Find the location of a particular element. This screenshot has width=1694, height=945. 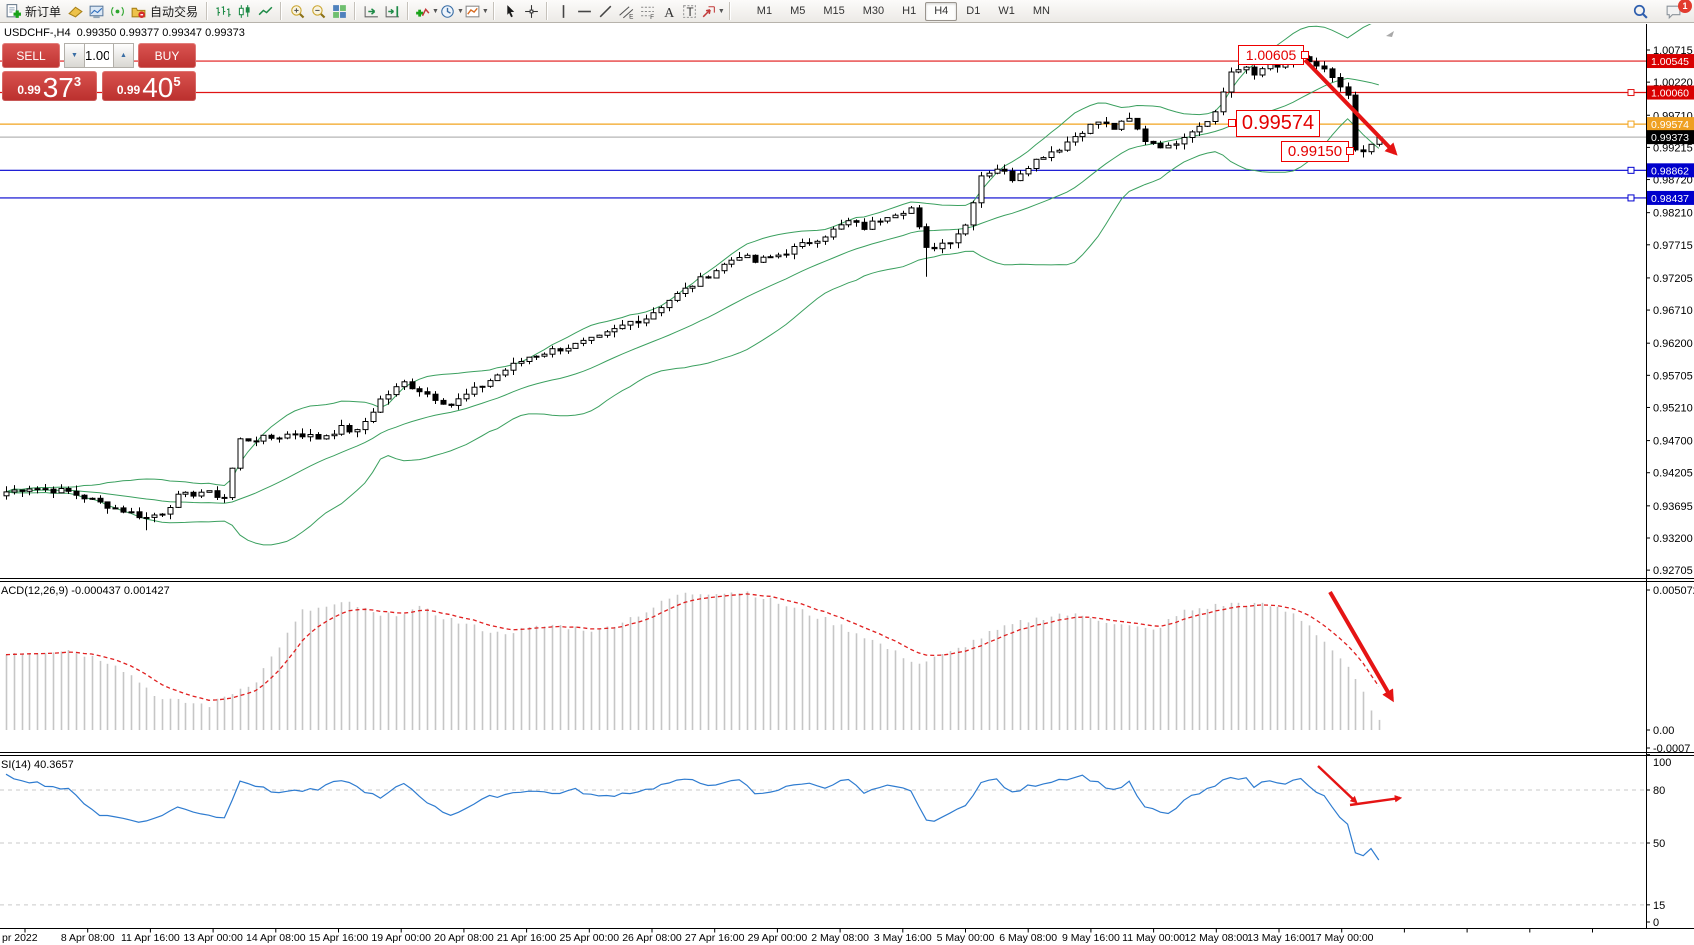

svg-text: 0.99574 is located at coordinates (1670, 125).